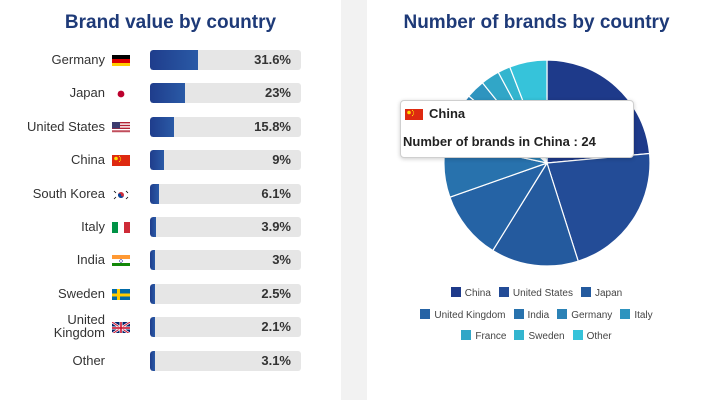  I want to click on legend-row: United Kingdom India Germany Italy, so click(536, 314).